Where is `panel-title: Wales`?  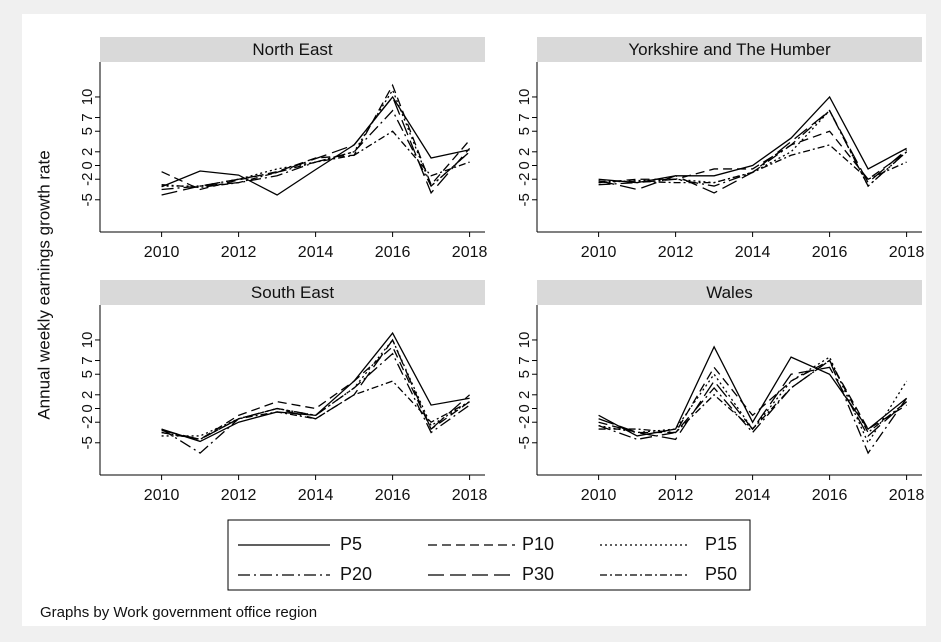
panel-title: Wales is located at coordinates (729, 292).